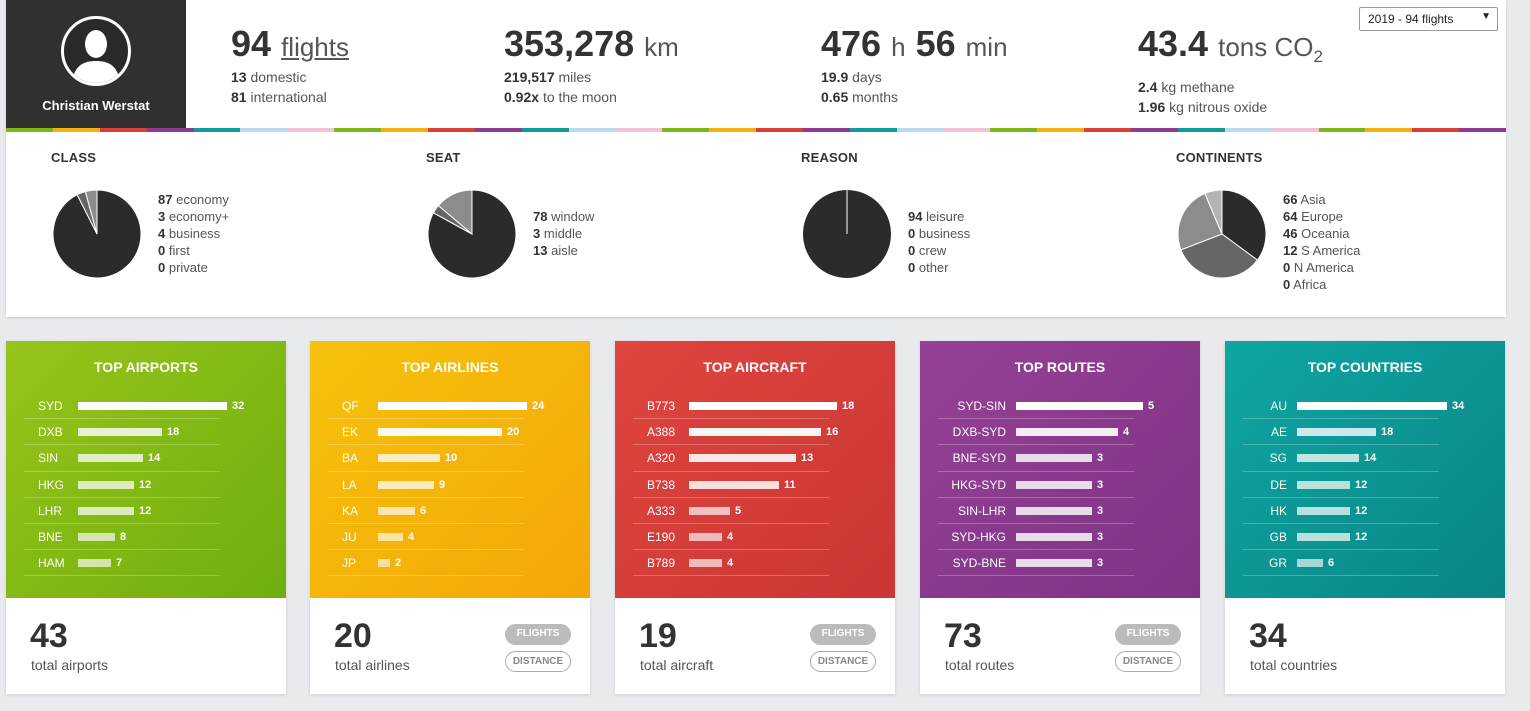 The image size is (1530, 711). Describe the element at coordinates (731, 485) in the screenshot. I see `ranking-row: B738 11` at that location.